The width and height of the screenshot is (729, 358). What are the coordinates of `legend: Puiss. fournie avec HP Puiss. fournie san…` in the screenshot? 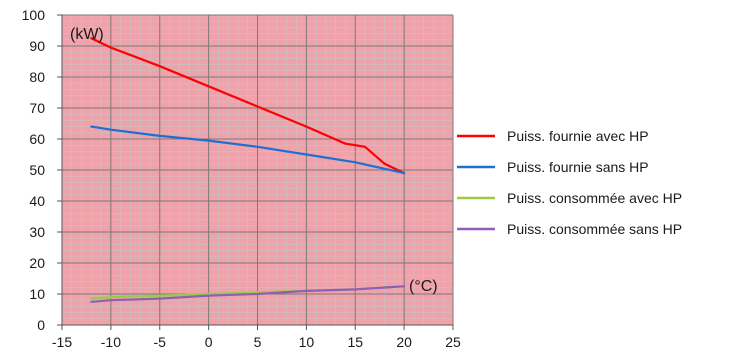 It's located at (569, 182).